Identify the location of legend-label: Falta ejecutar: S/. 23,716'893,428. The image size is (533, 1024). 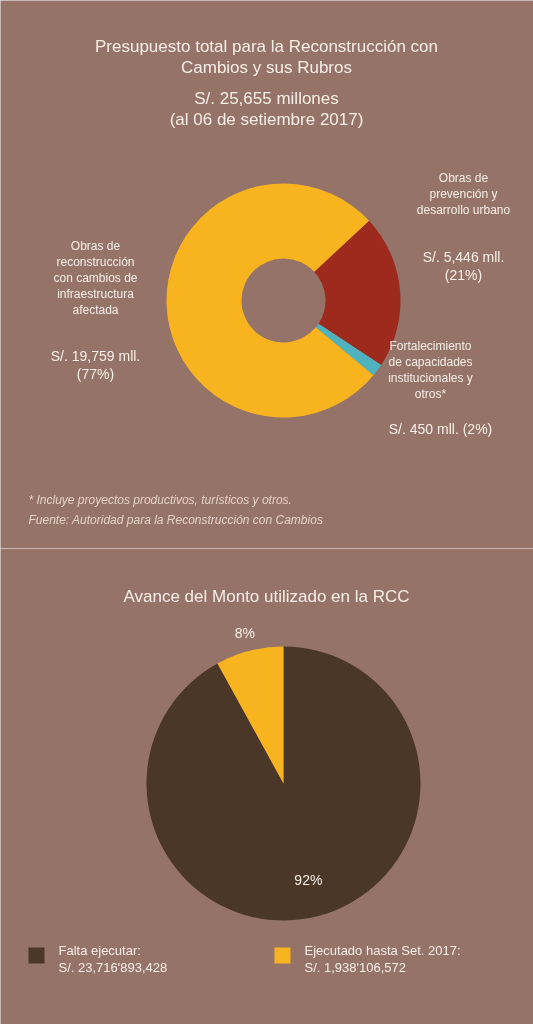
(113, 958).